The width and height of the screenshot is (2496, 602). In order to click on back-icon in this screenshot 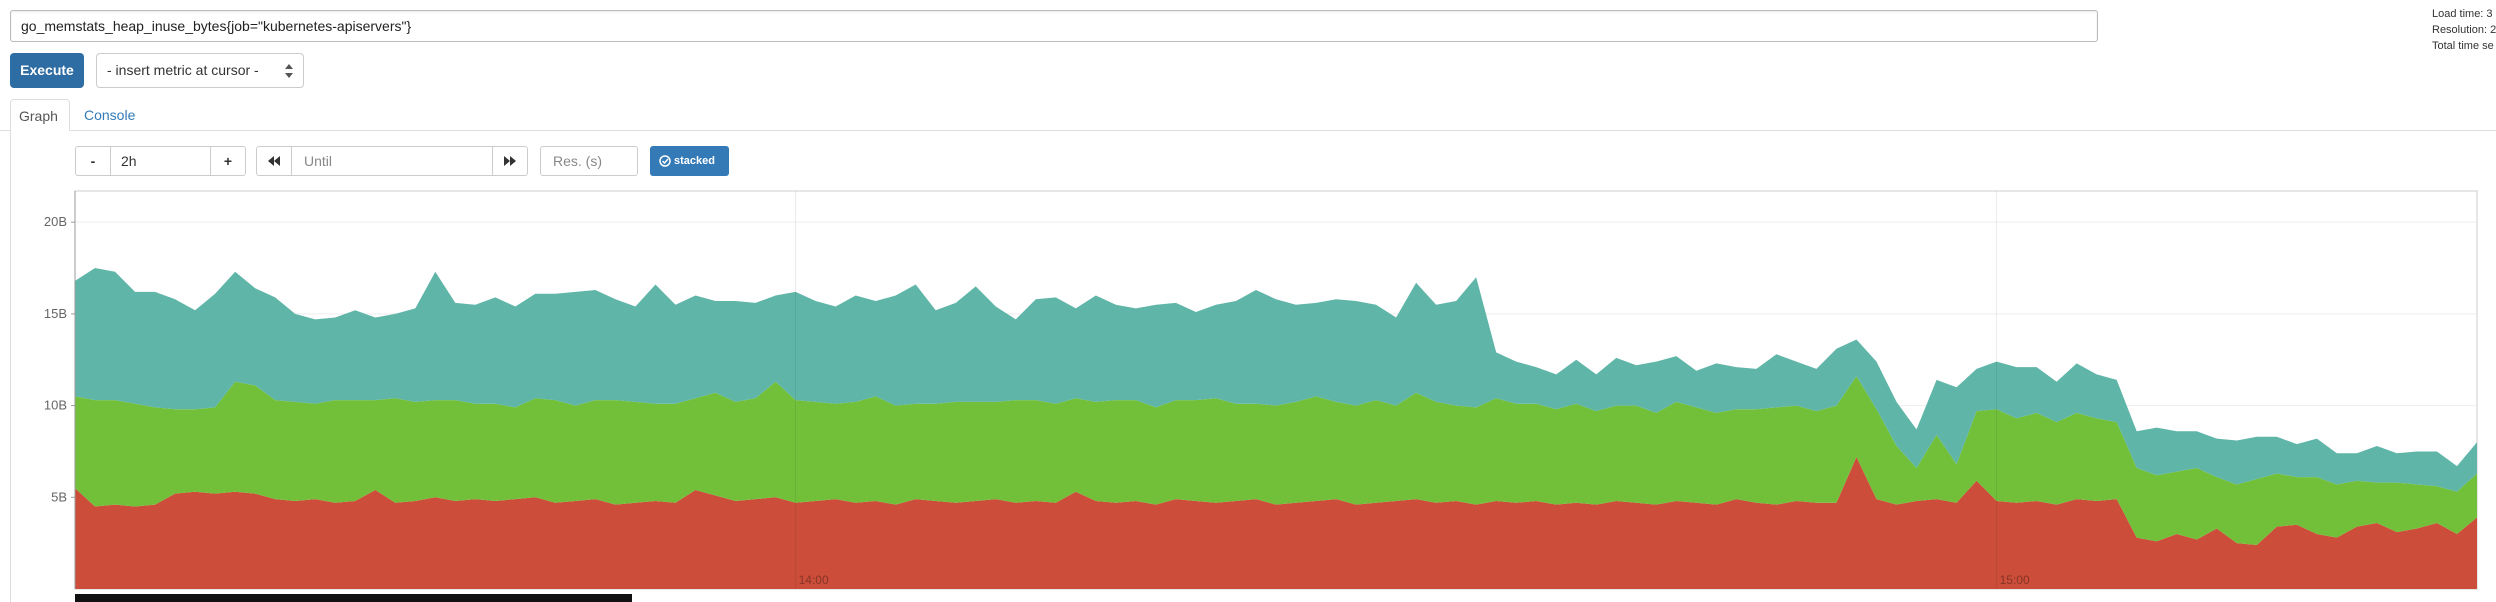, I will do `click(274, 161)`.